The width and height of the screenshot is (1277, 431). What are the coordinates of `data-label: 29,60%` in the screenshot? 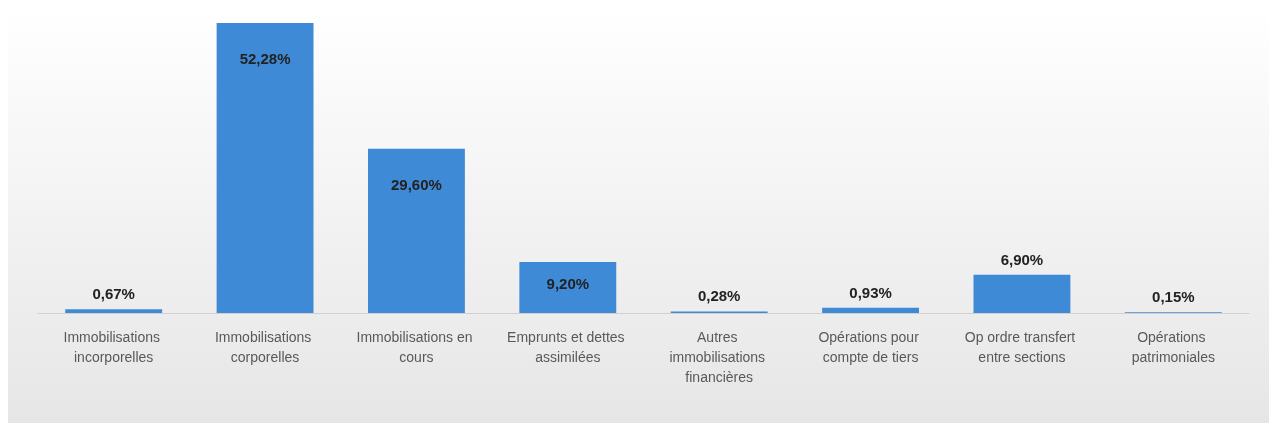 It's located at (416, 184).